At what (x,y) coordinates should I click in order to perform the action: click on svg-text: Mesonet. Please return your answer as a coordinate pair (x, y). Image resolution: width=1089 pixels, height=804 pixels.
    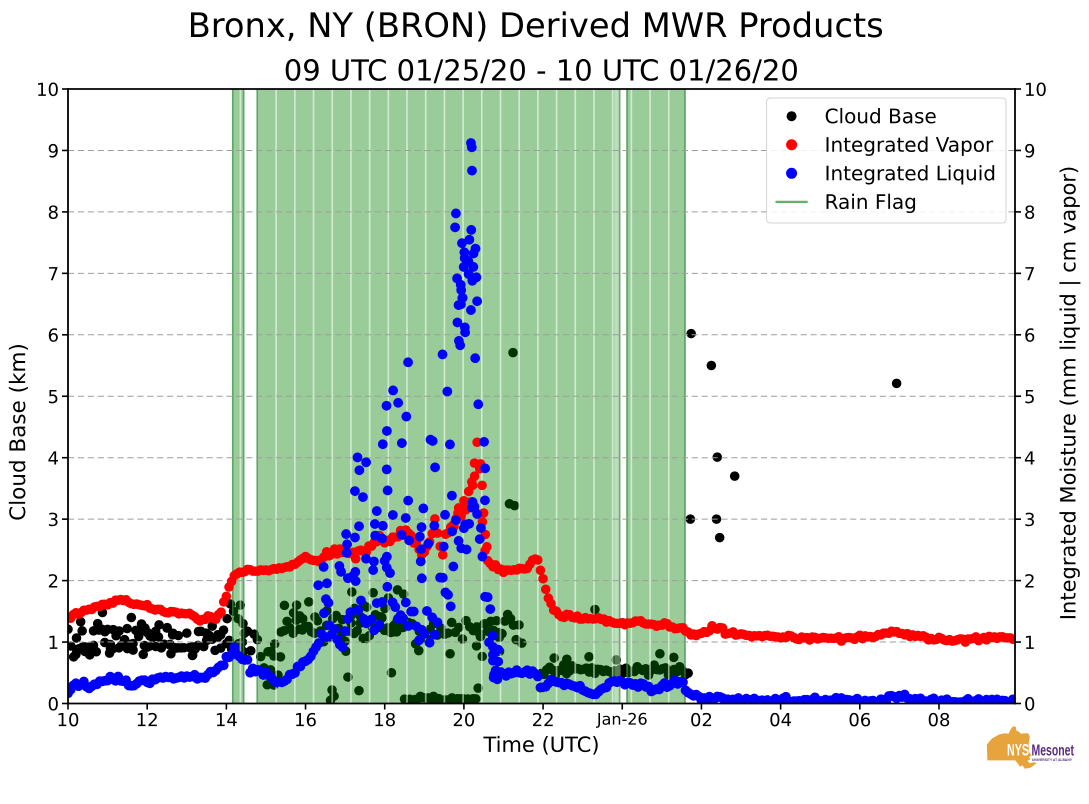
    Looking at the image, I should click on (1053, 751).